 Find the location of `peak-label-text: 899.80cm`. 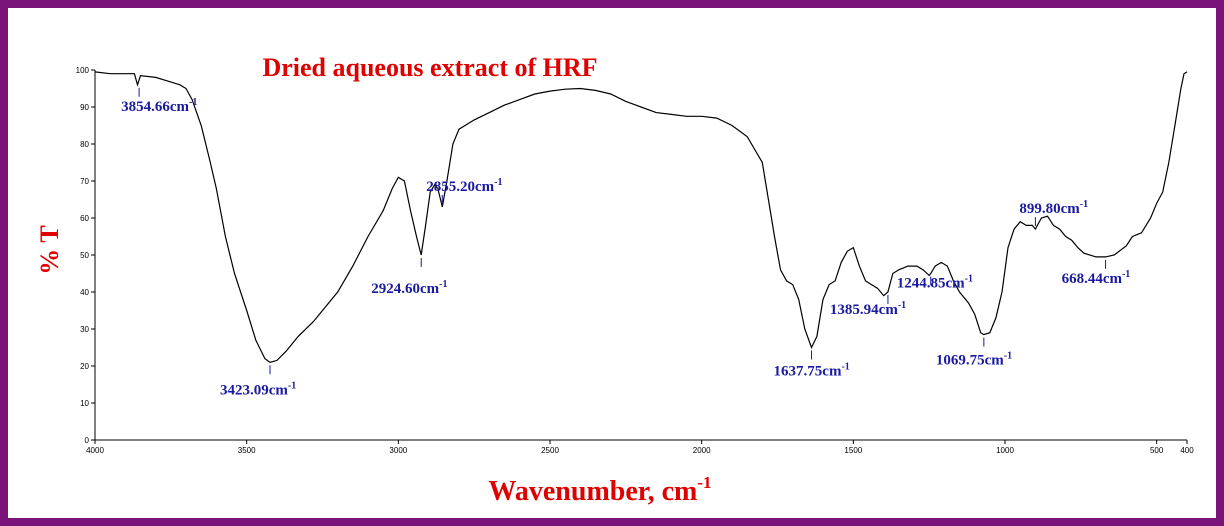

peak-label-text: 899.80cm is located at coordinates (1049, 209).